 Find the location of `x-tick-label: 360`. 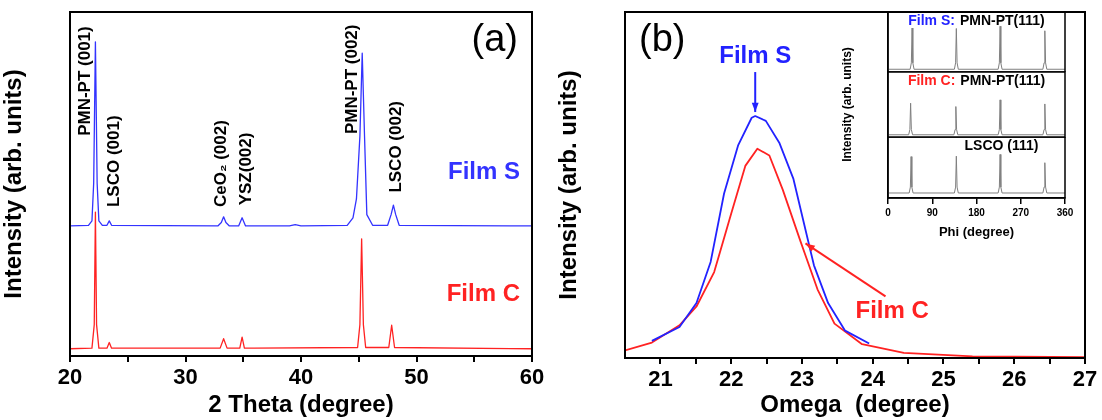

x-tick-label: 360 is located at coordinates (1065, 212).